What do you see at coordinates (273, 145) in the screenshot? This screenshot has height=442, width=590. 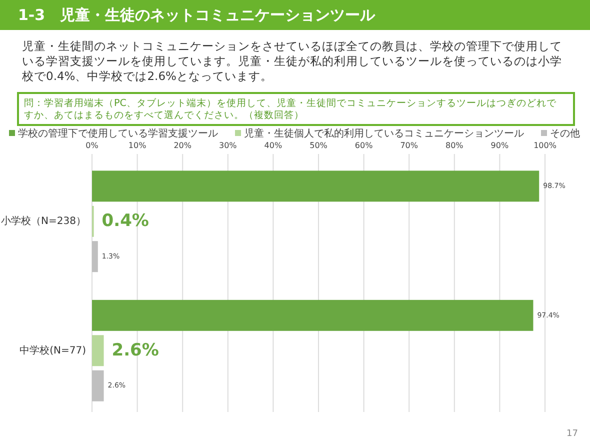 I see `x-tick-label: 40%` at bounding box center [273, 145].